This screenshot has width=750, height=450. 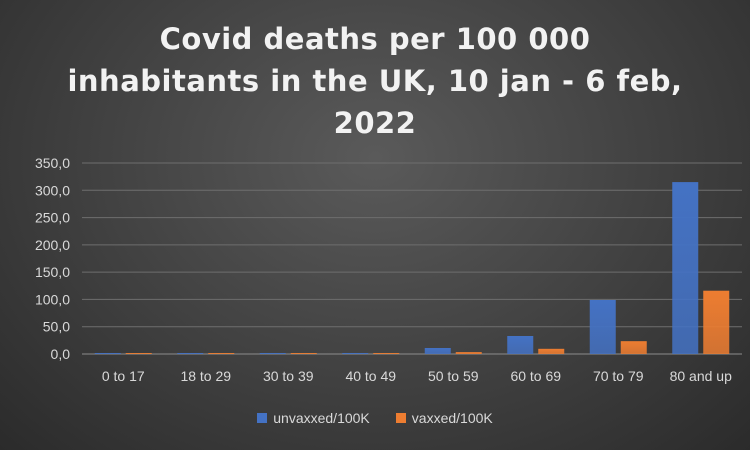 I want to click on chart-title-line-2: inhabitants in the UK, 10 jan - 6 feb,, so click(x=375, y=81).